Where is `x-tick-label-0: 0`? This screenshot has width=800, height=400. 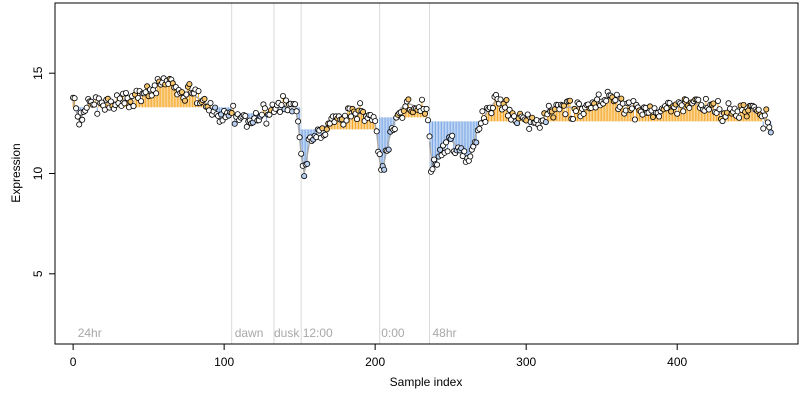 x-tick-label-0: 0 is located at coordinates (73, 362).